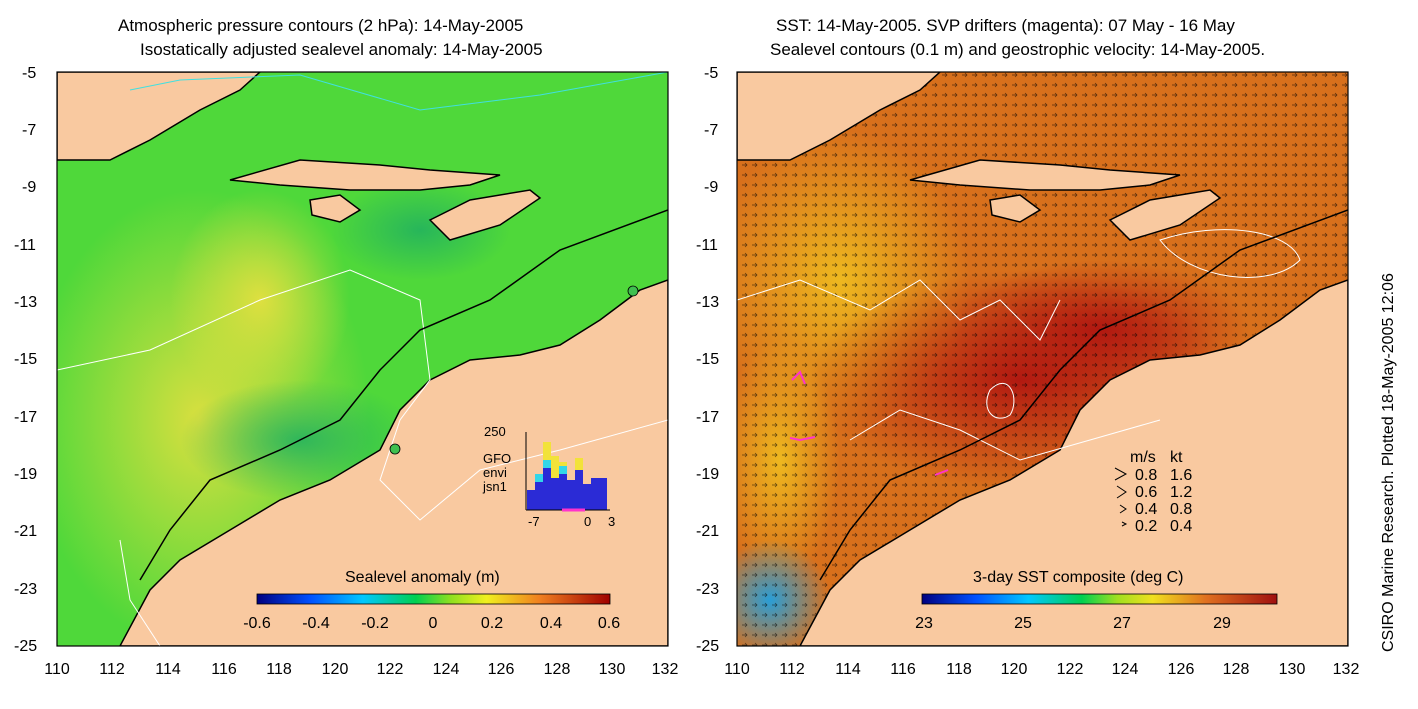 Image resolution: width=1418 pixels, height=709 pixels. I want to click on left-x-tick: 126, so click(501, 669).